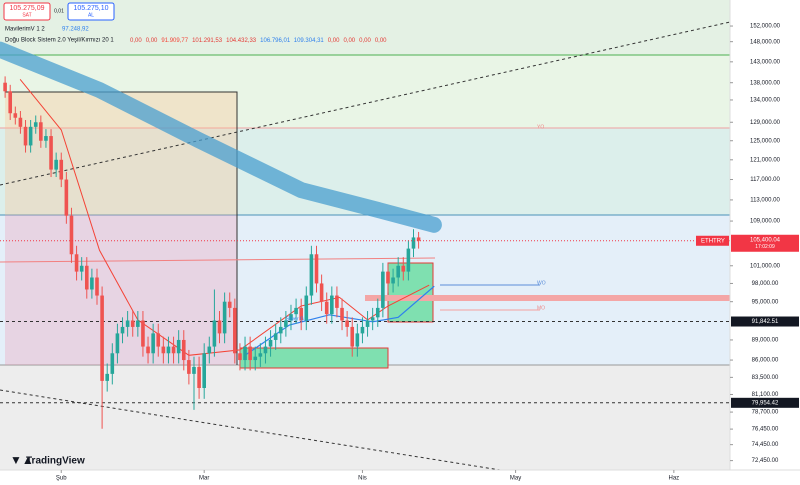 The width and height of the screenshot is (800, 485). What do you see at coordinates (765, 160) in the screenshot?
I see `y-tick-label: 121,000.00` at bounding box center [765, 160].